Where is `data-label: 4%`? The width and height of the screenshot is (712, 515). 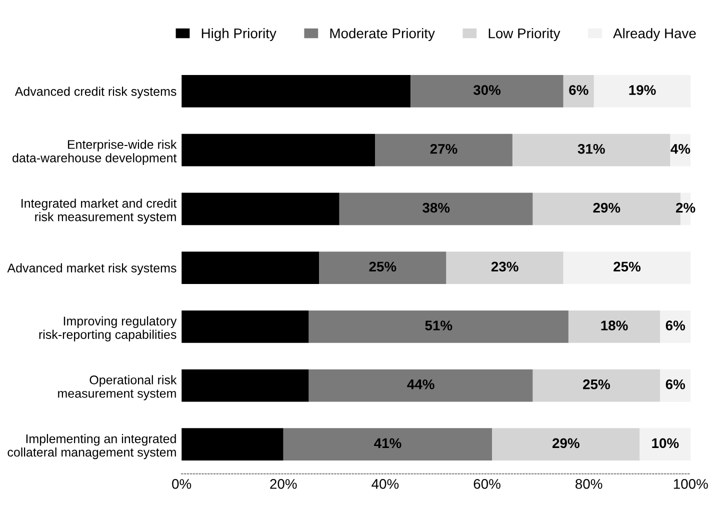
data-label: 4% is located at coordinates (680, 149).